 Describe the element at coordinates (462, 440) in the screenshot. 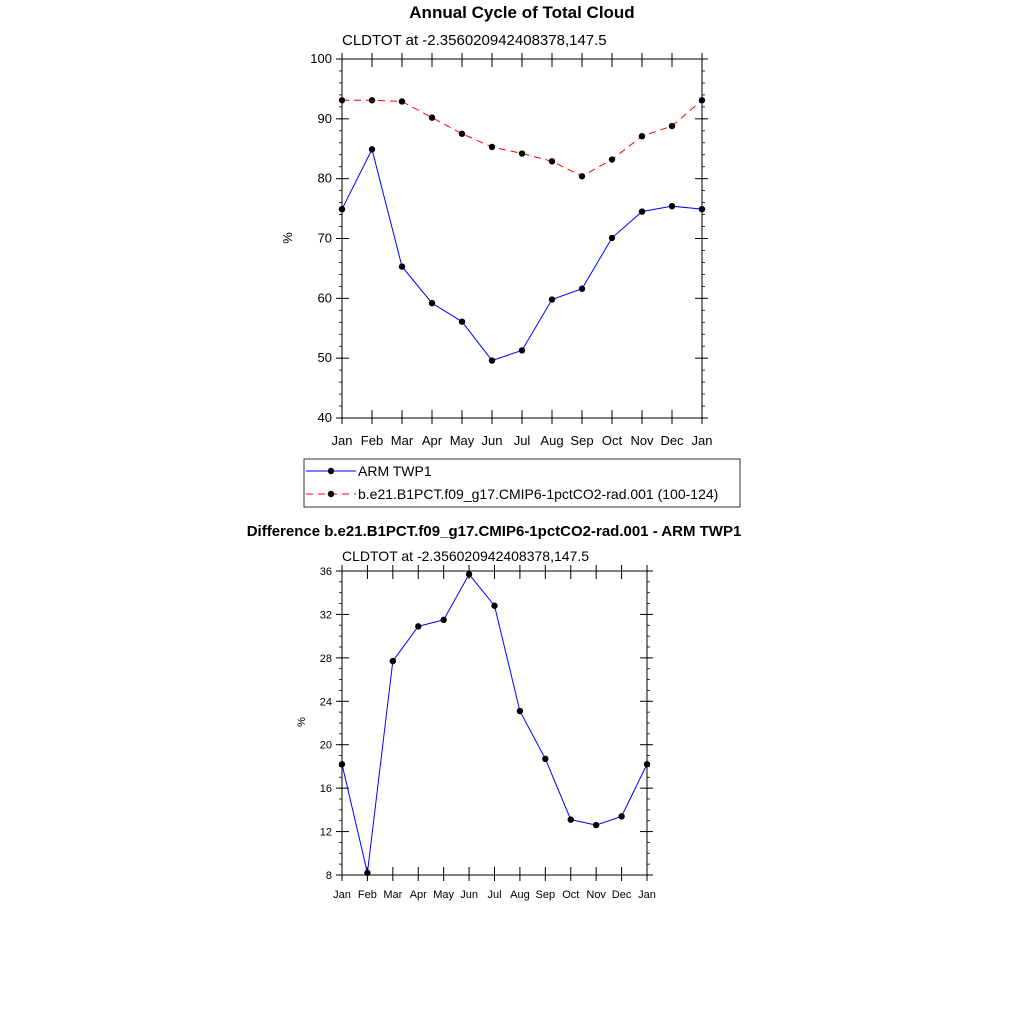

I see `chart1-xtick-label-4: May` at that location.